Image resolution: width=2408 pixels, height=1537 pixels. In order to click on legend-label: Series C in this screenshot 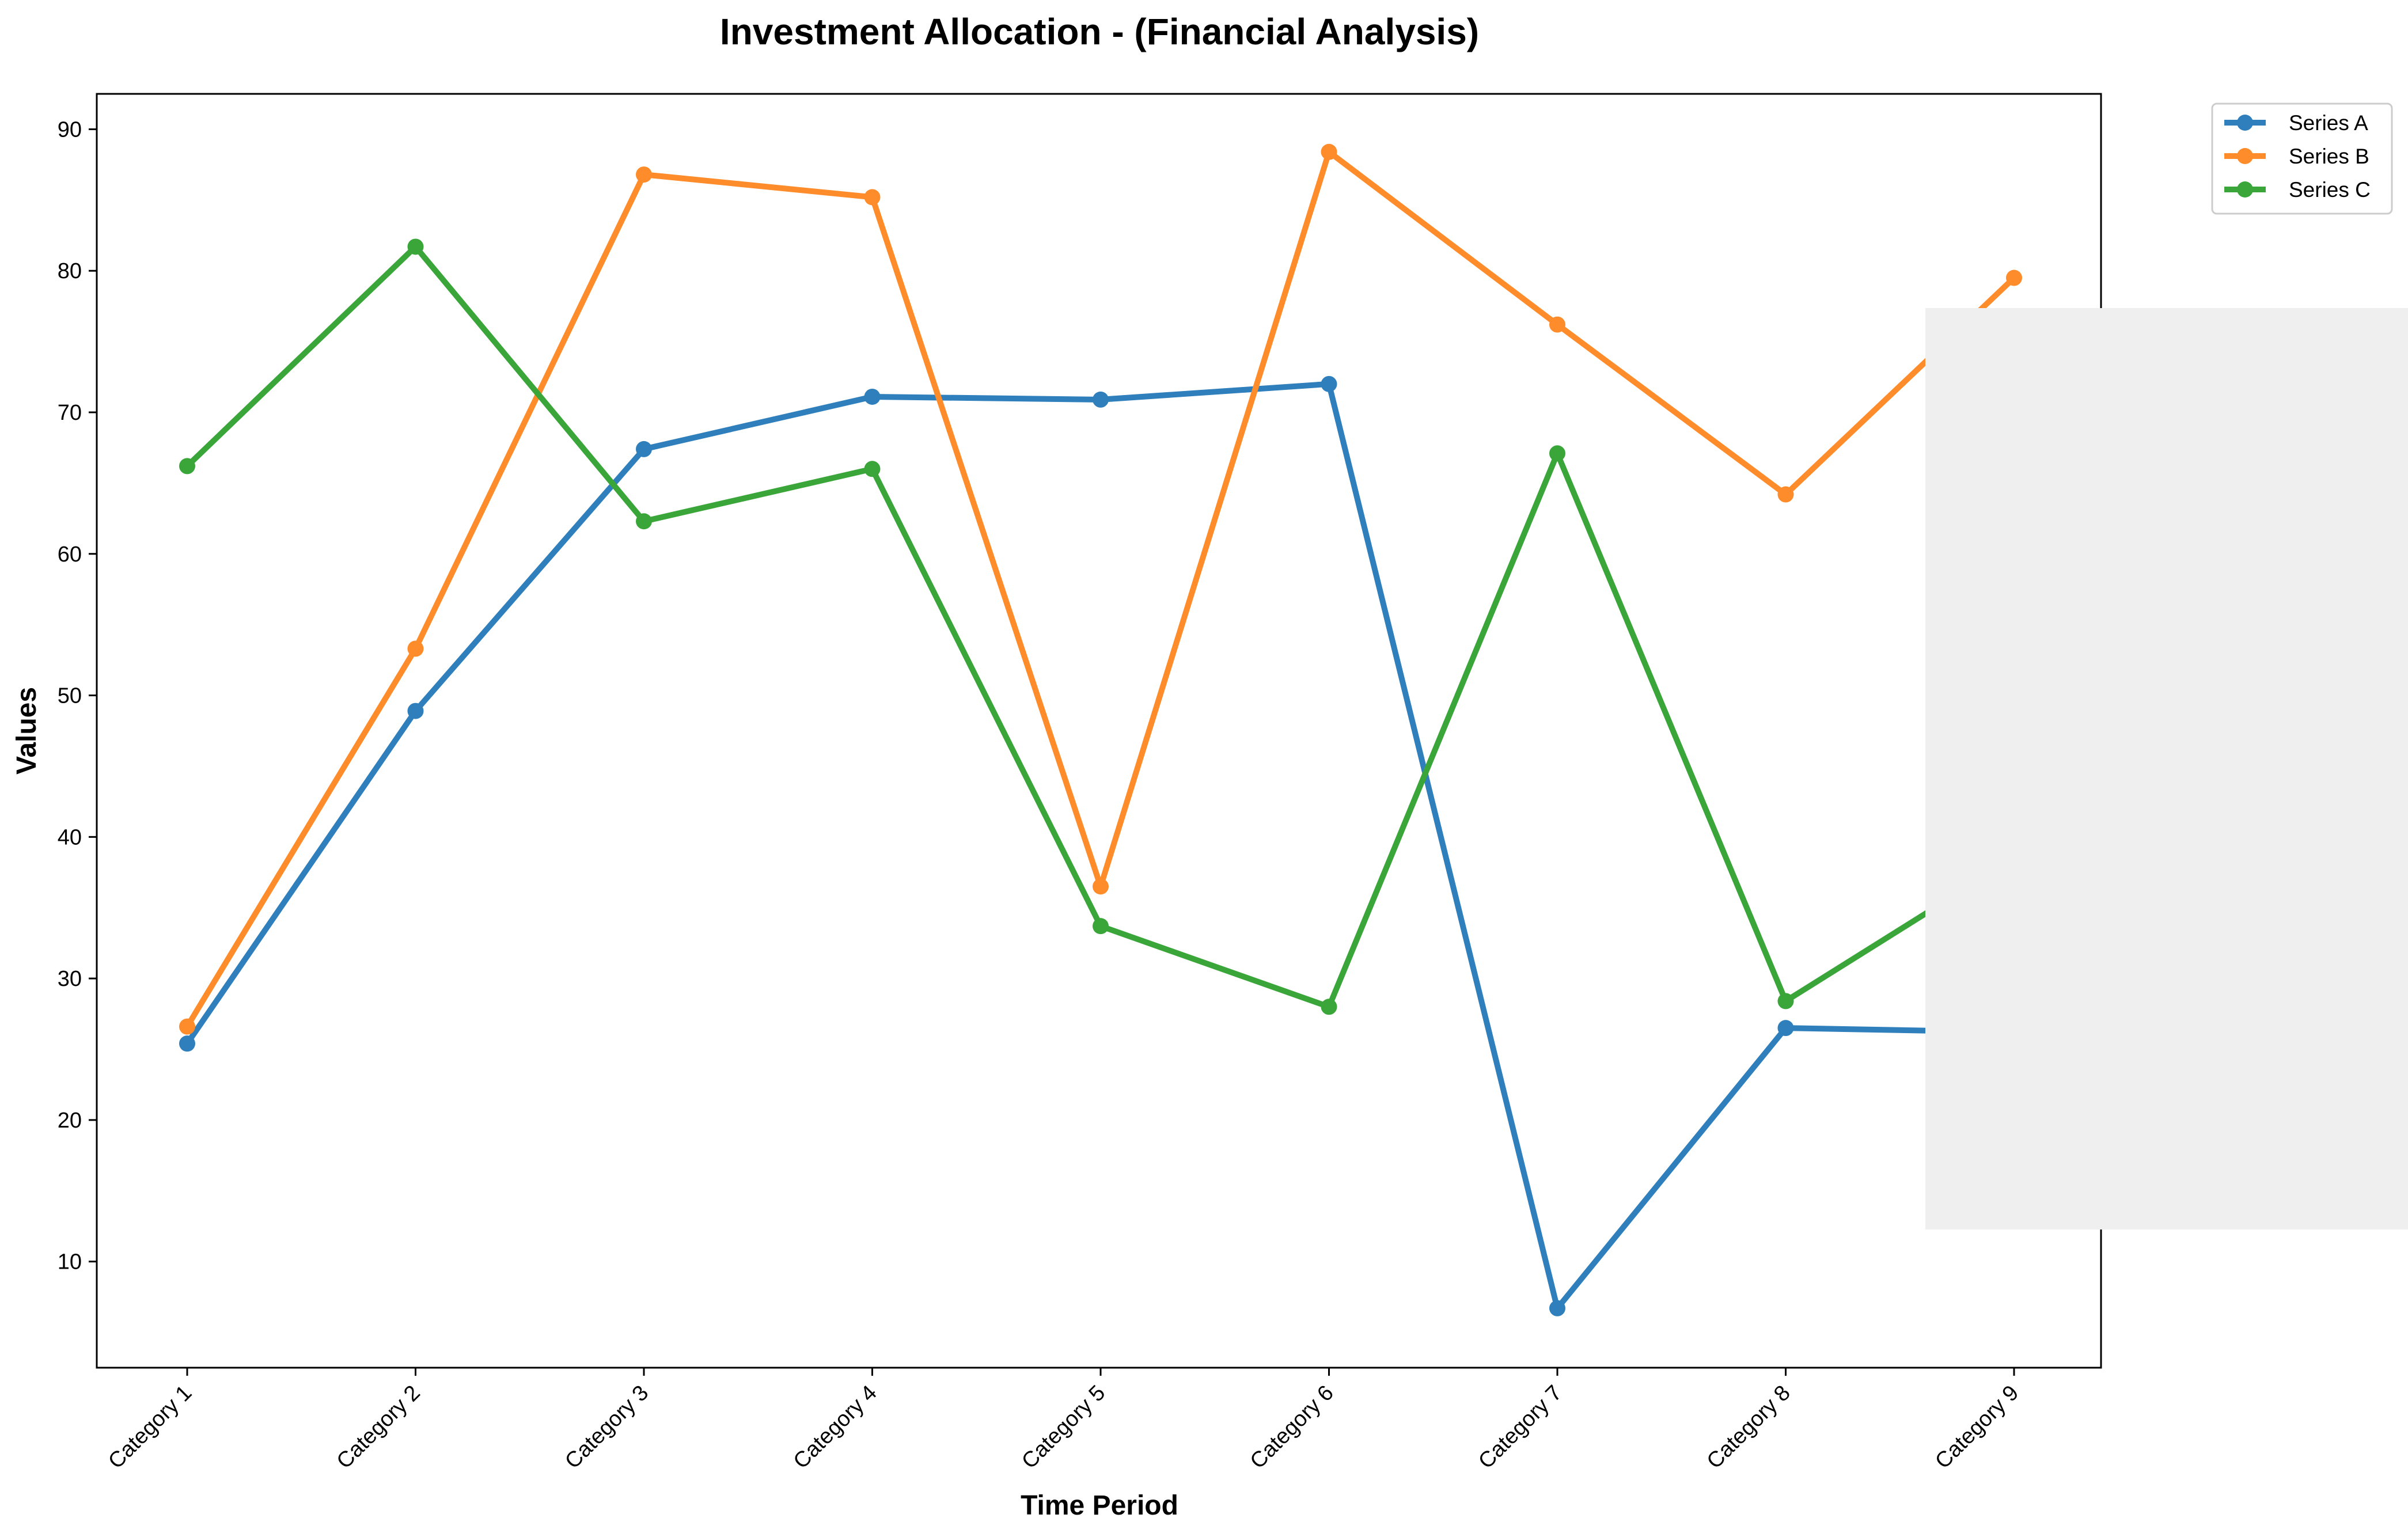, I will do `click(2330, 190)`.